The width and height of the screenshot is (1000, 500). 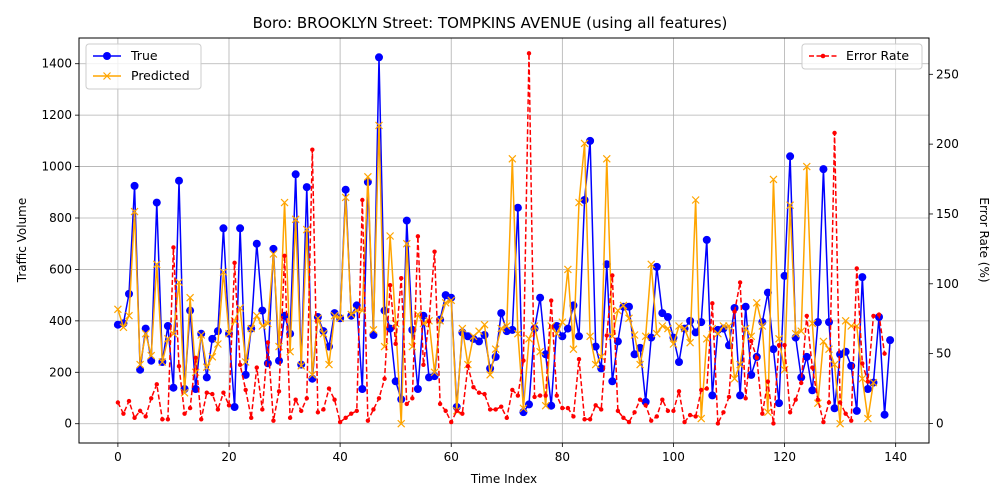 What do you see at coordinates (895, 457) in the screenshot?
I see `x-tick-label: 140` at bounding box center [895, 457].